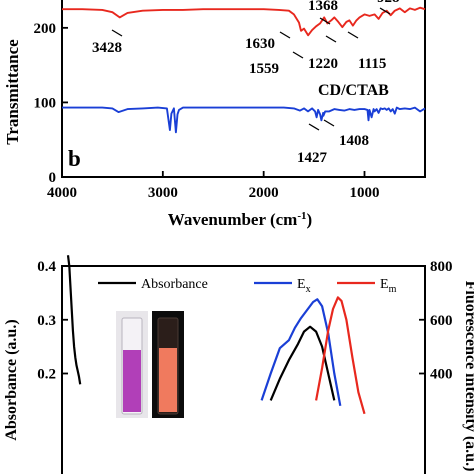 Image resolution: width=474 pixels, height=474 pixels. What do you see at coordinates (312, 158) in the screenshot?
I see `annotation-1427: 1427` at bounding box center [312, 158].